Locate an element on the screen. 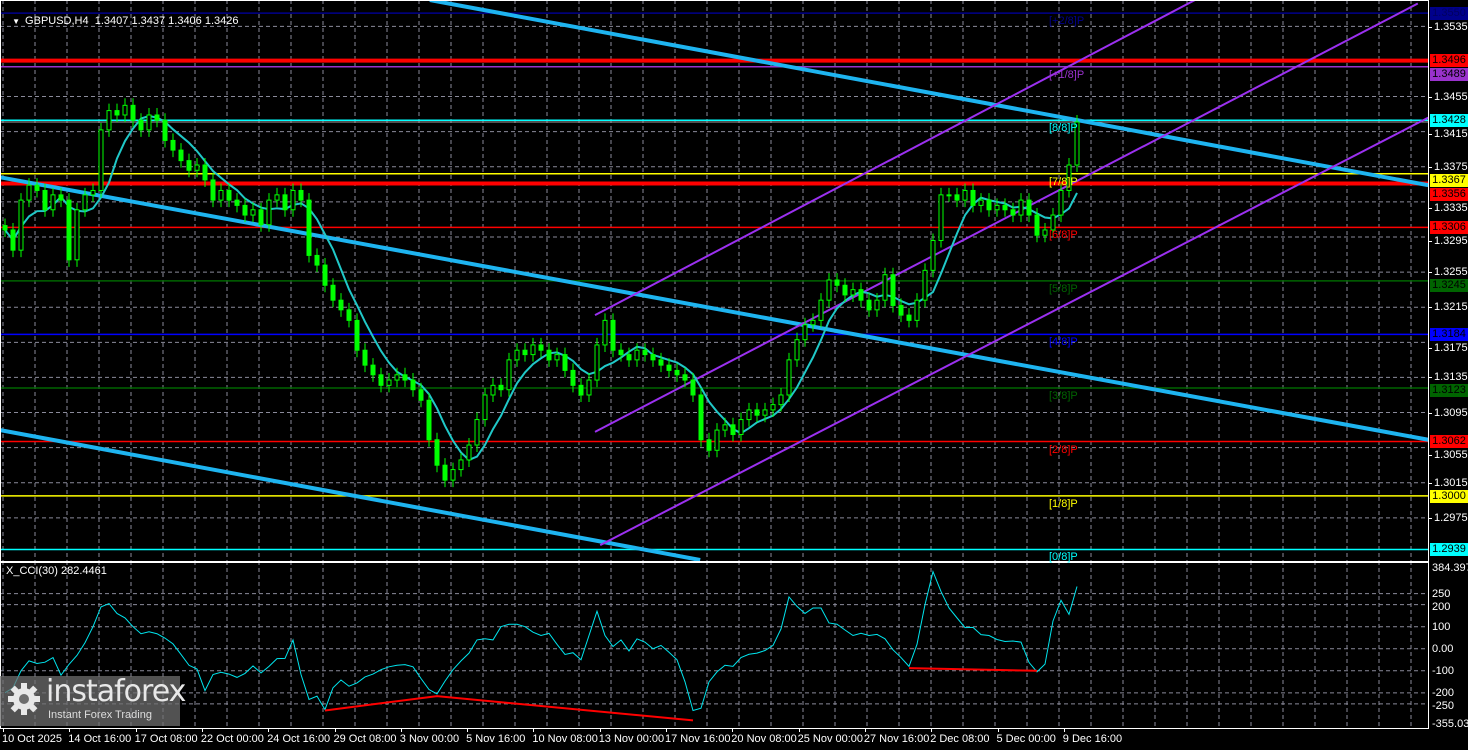 This screenshot has height=750, width=1468. time-tick-label: 17 Oct 08:00 is located at coordinates (166, 739).